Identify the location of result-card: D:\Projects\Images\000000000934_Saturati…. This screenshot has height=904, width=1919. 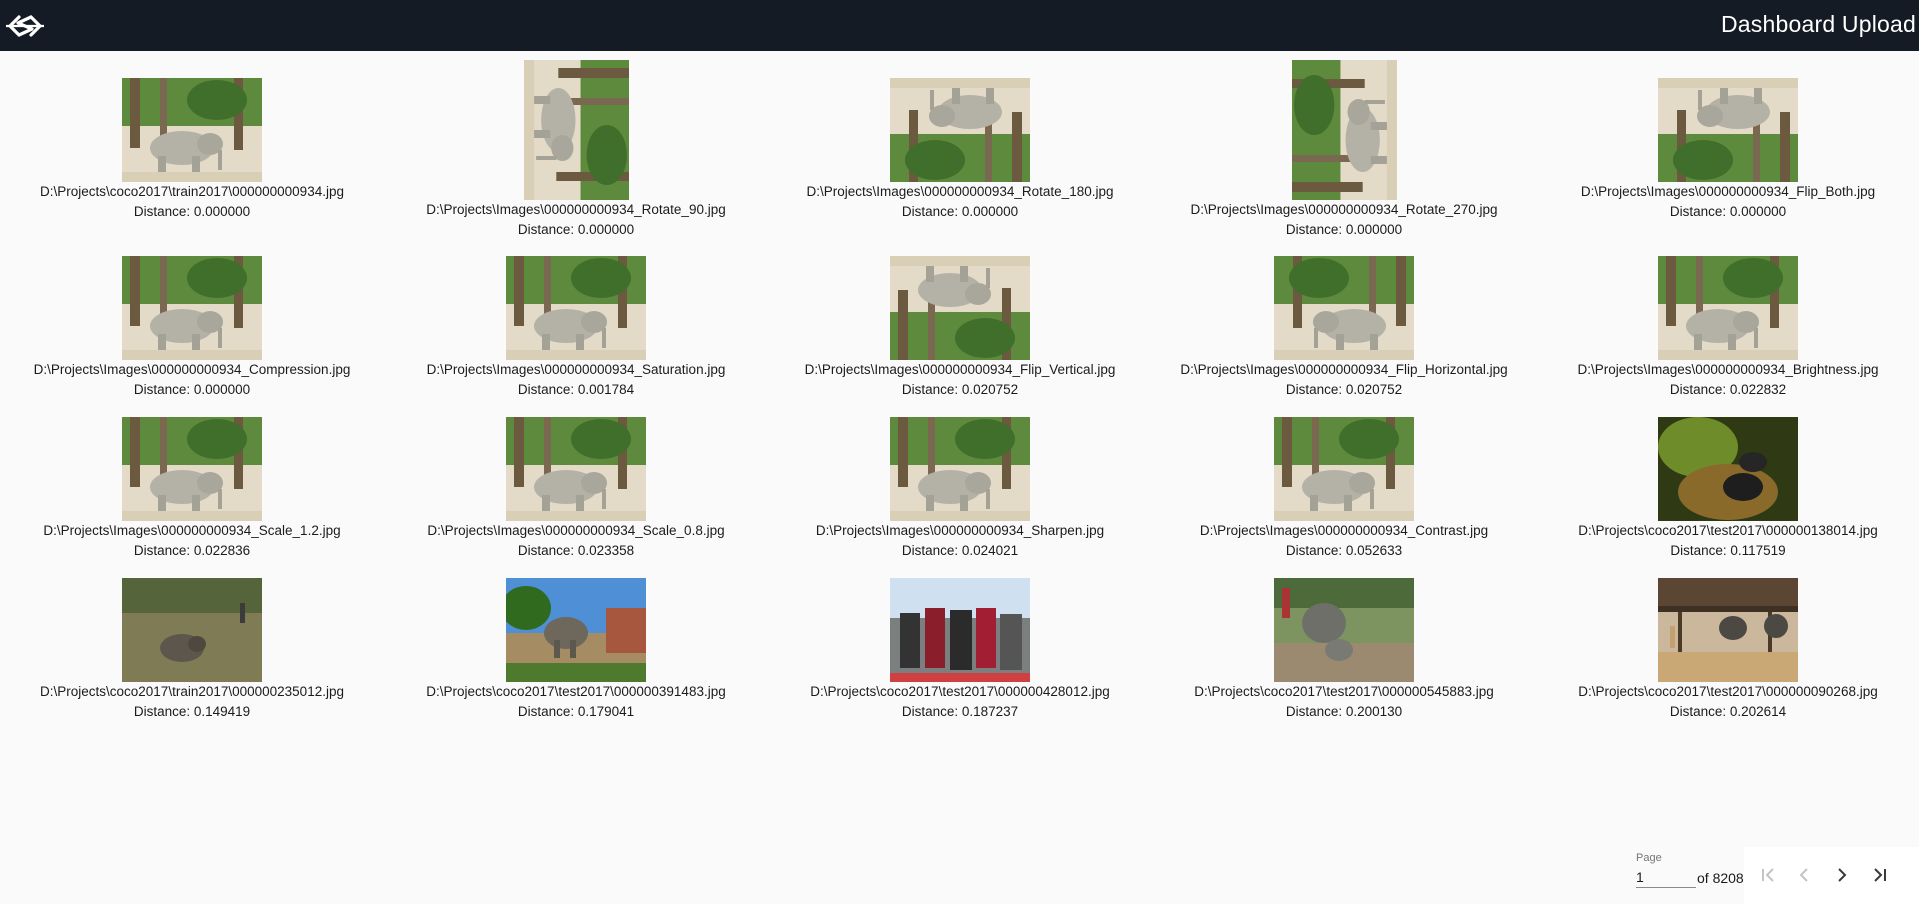
(576, 328).